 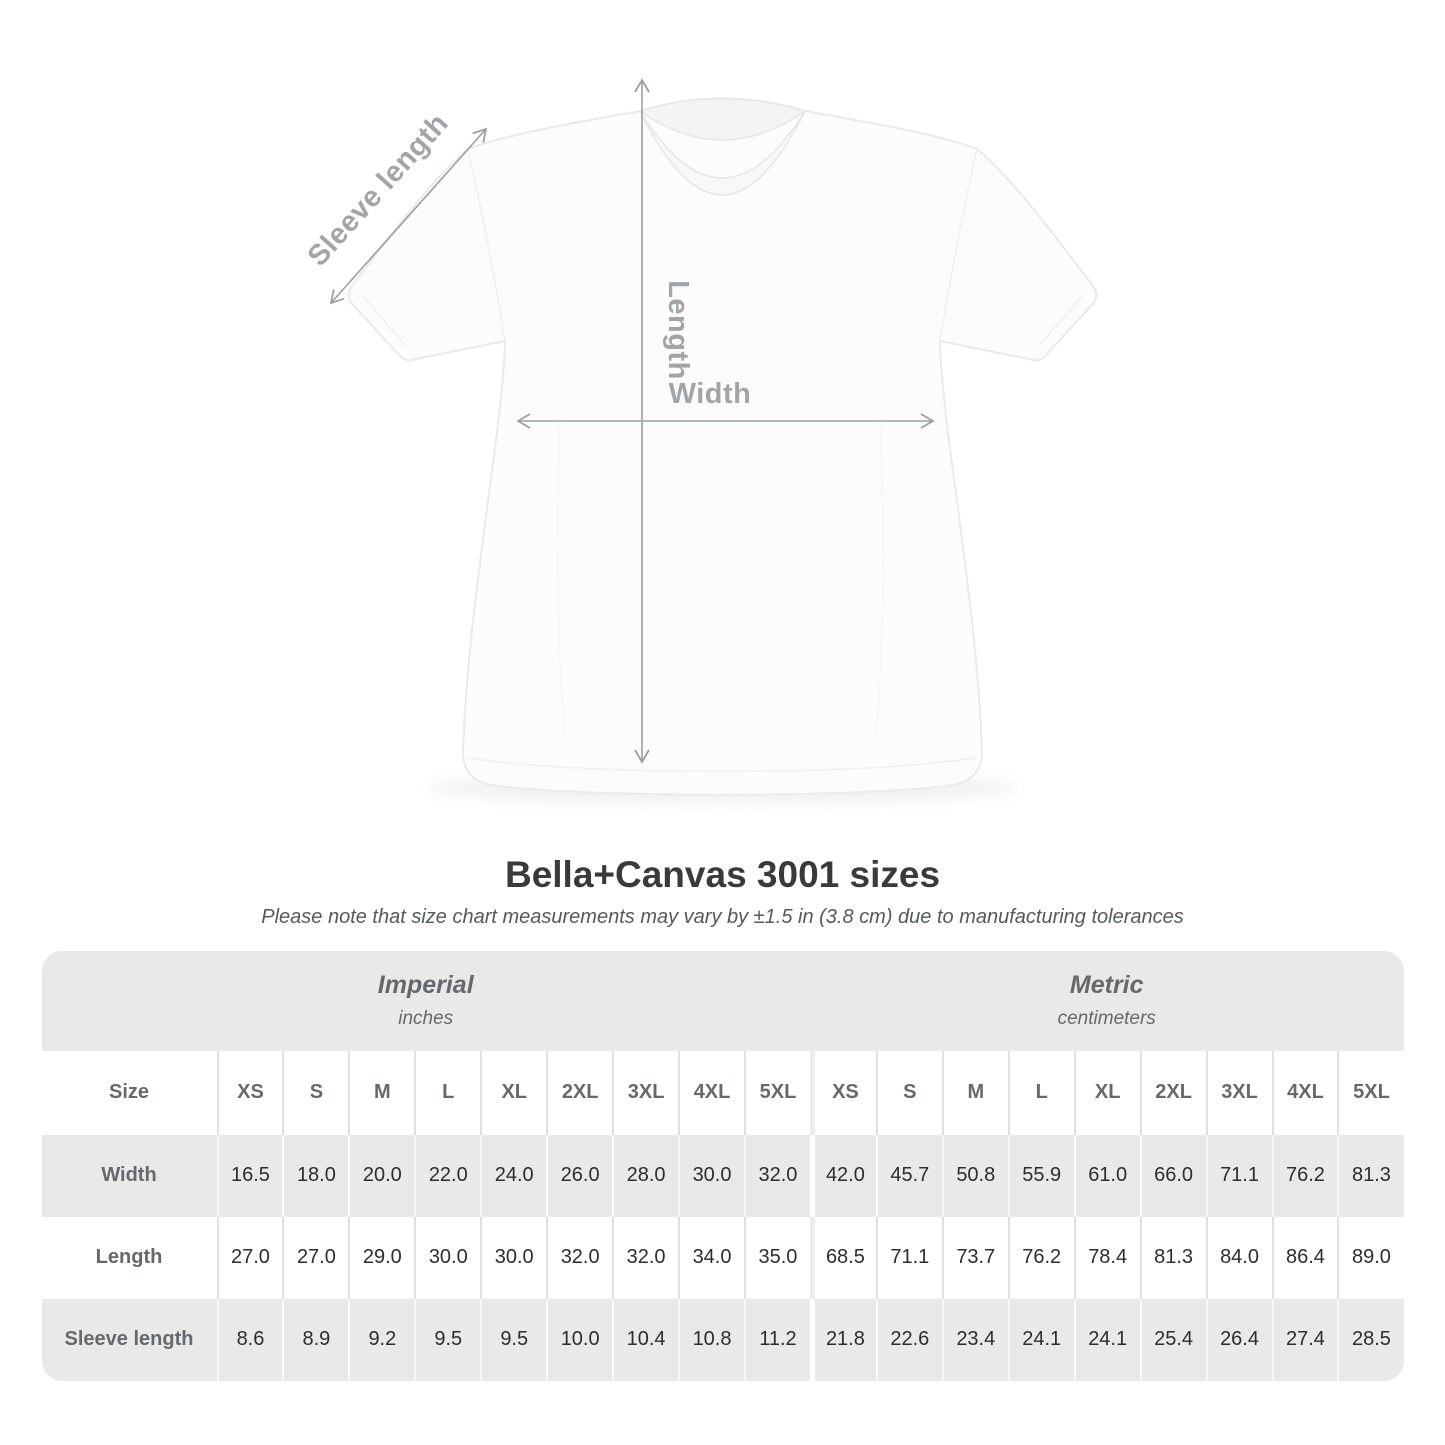 What do you see at coordinates (249, 1175) in the screenshot?
I see `value-cell: 16.5` at bounding box center [249, 1175].